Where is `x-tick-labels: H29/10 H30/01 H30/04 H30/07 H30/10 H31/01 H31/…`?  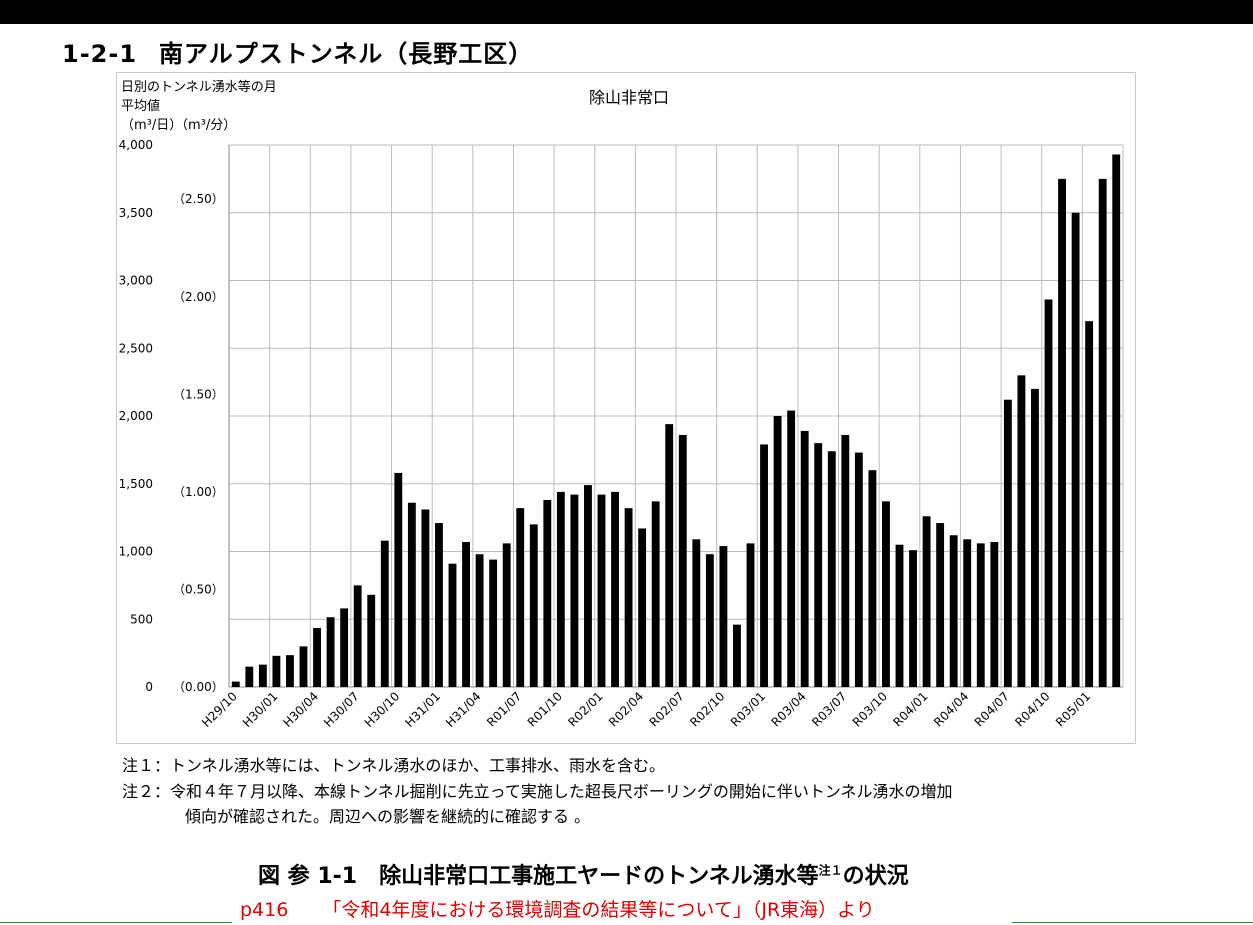 x-tick-labels: H29/10 H30/01 H30/04 H30/07 H30/10 H31/01 H31/… is located at coordinates (646, 709).